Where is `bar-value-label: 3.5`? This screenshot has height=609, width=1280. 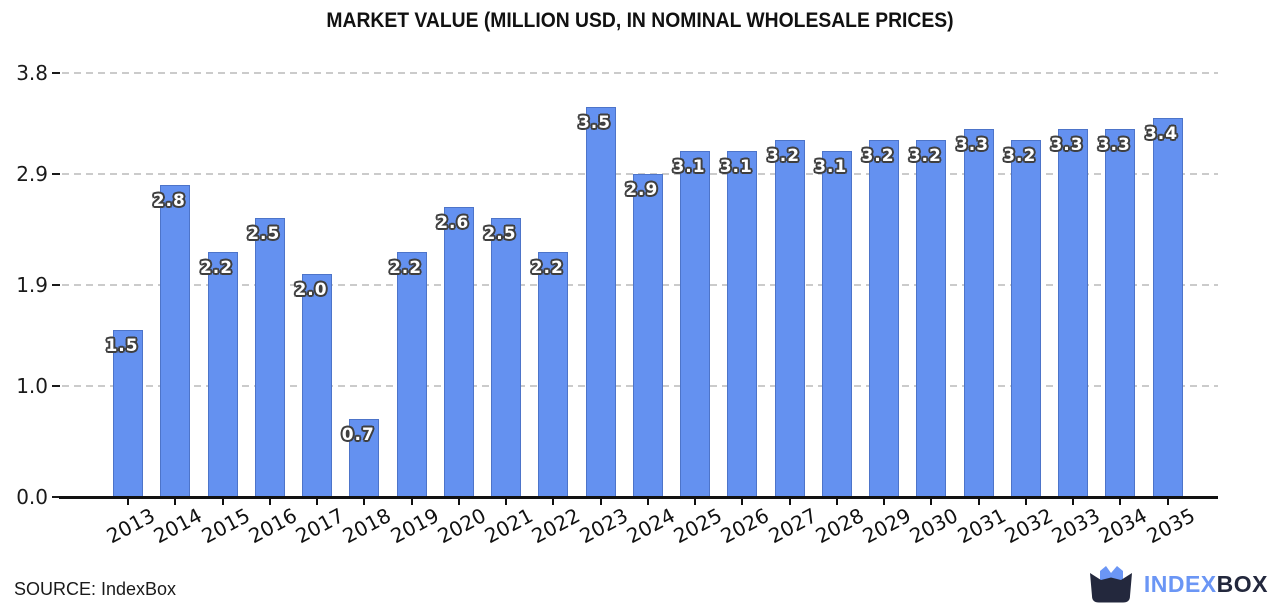 bar-value-label: 3.5 is located at coordinates (594, 122).